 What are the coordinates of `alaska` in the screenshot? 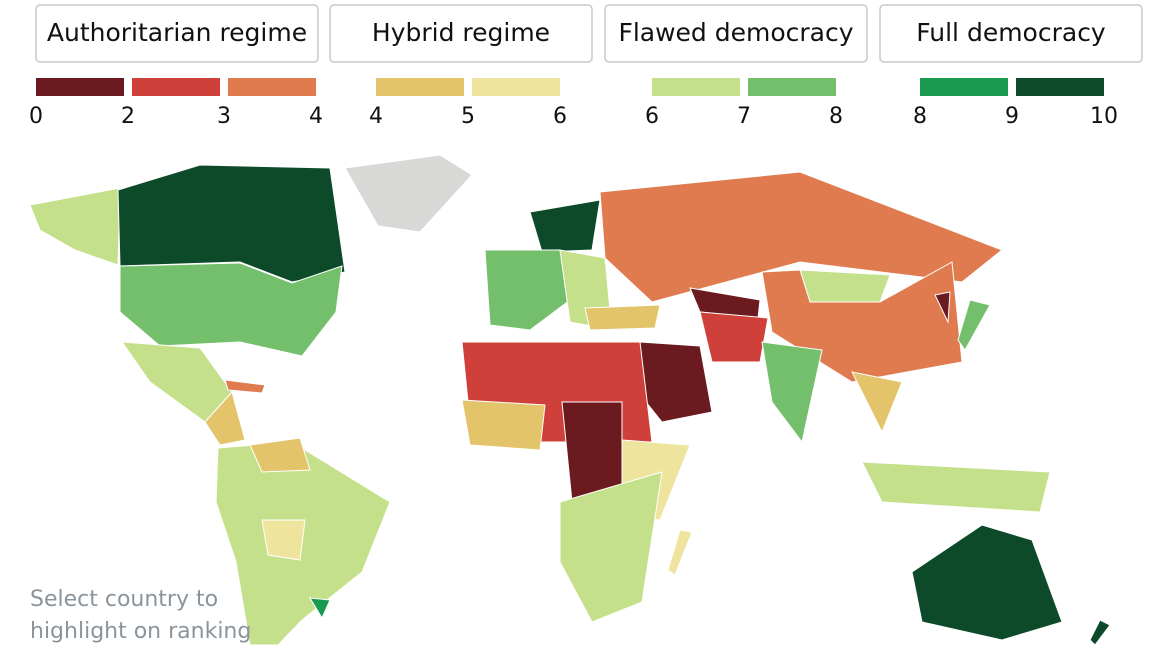 It's located at (75, 226).